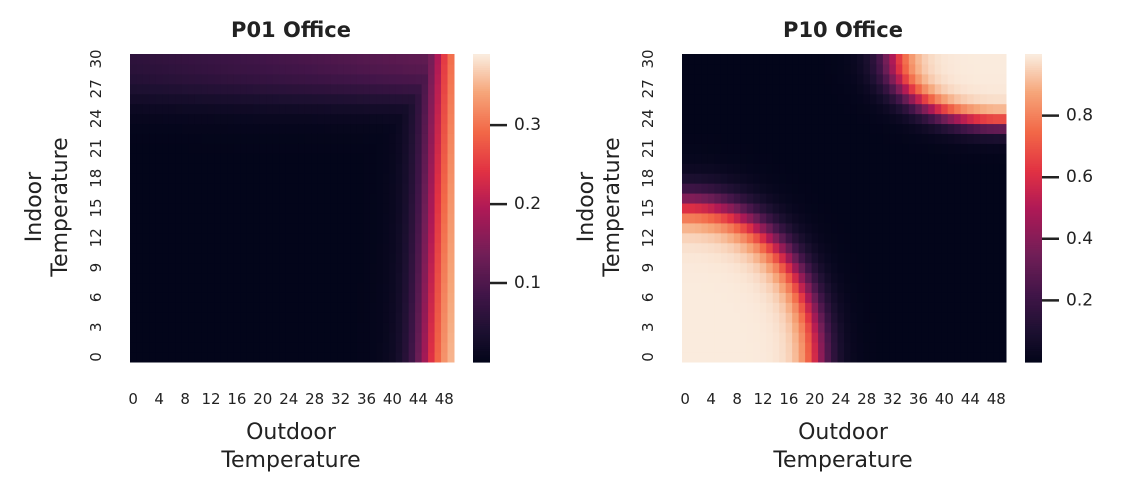  I want to click on x-axis-label-line1: Outdoor, so click(291, 432).